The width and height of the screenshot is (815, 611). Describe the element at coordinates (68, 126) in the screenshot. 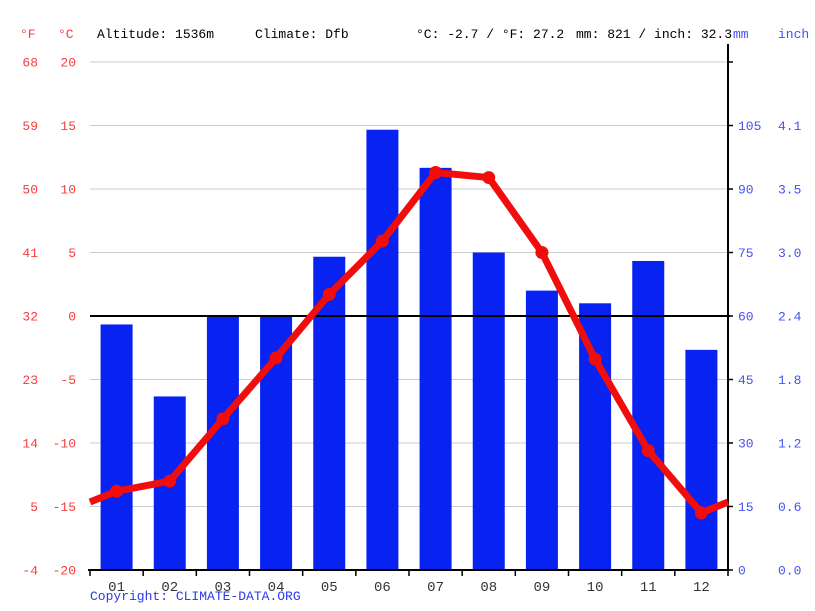

I see `celsius-tick-label: 15` at that location.